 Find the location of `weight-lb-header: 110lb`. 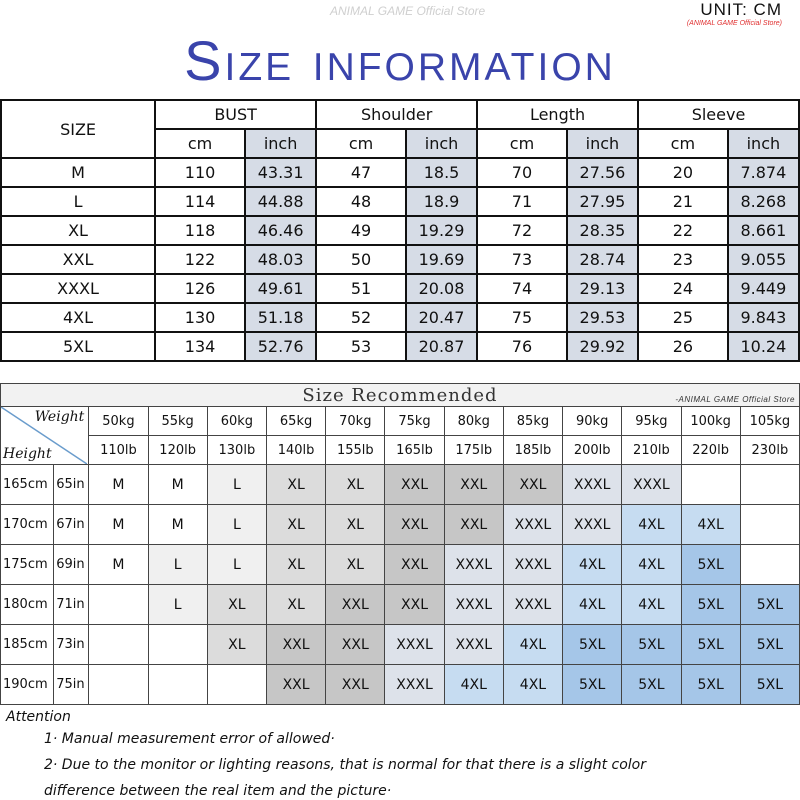

weight-lb-header: 110lb is located at coordinates (118, 450).